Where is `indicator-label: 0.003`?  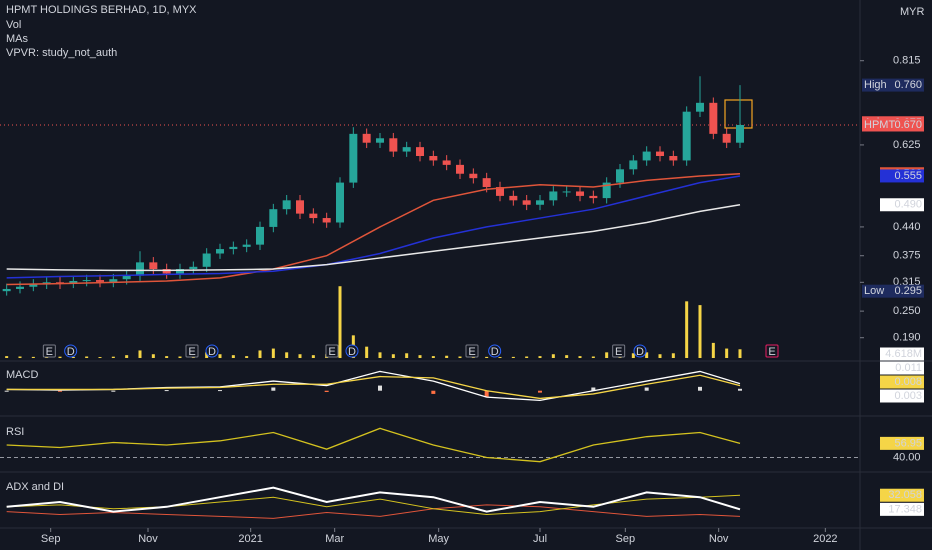 indicator-label: 0.003 is located at coordinates (908, 396).